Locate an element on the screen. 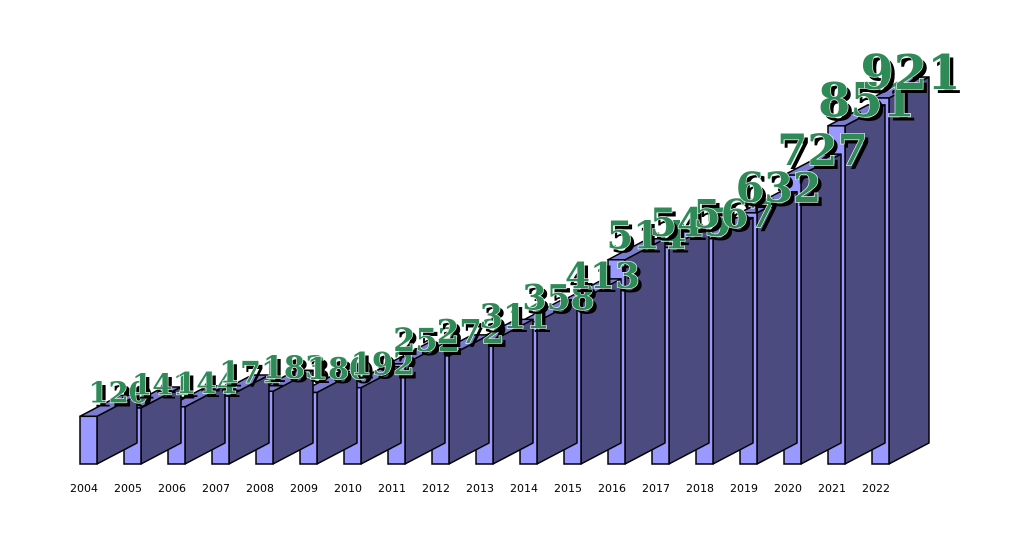 Image resolution: width=1024 pixels, height=538 pixels. tick-label-2022: 2022 is located at coordinates (876, 488).